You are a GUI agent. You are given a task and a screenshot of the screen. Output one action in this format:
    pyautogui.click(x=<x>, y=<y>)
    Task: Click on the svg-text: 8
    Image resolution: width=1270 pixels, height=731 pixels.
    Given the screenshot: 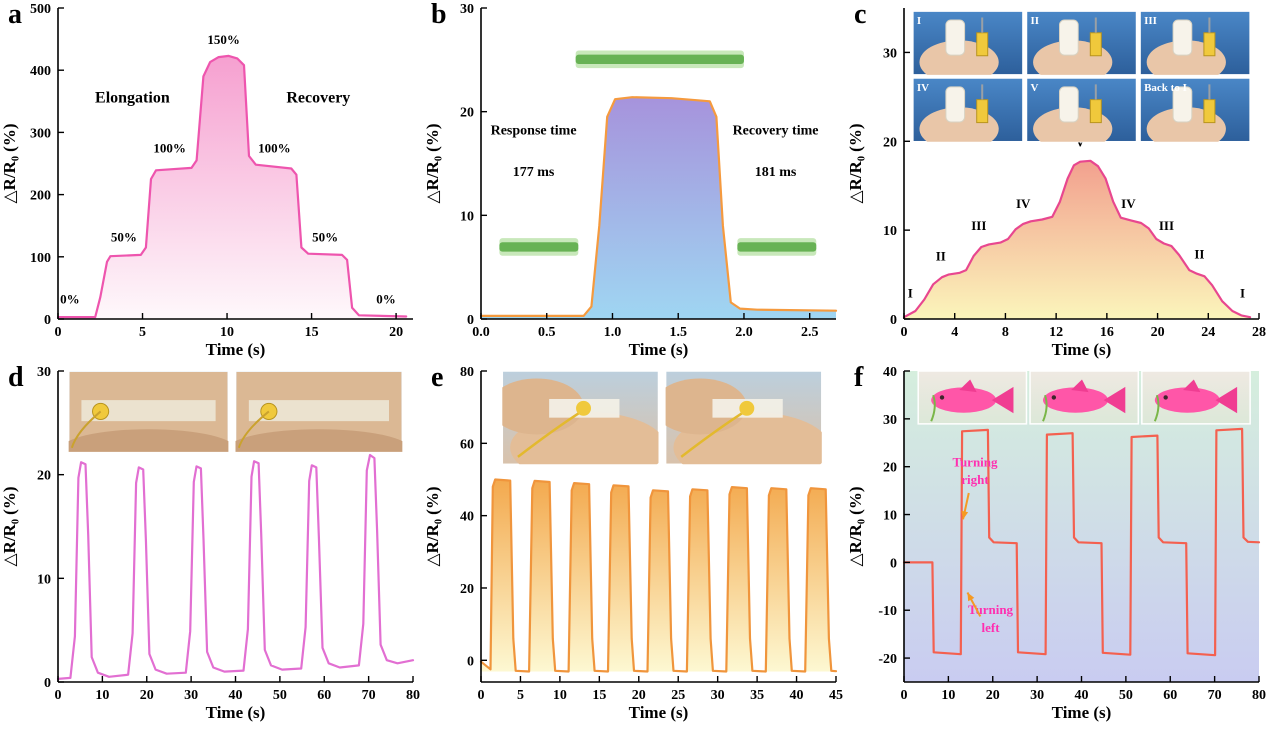 What is the action you would take?
    pyautogui.click(x=1005, y=332)
    